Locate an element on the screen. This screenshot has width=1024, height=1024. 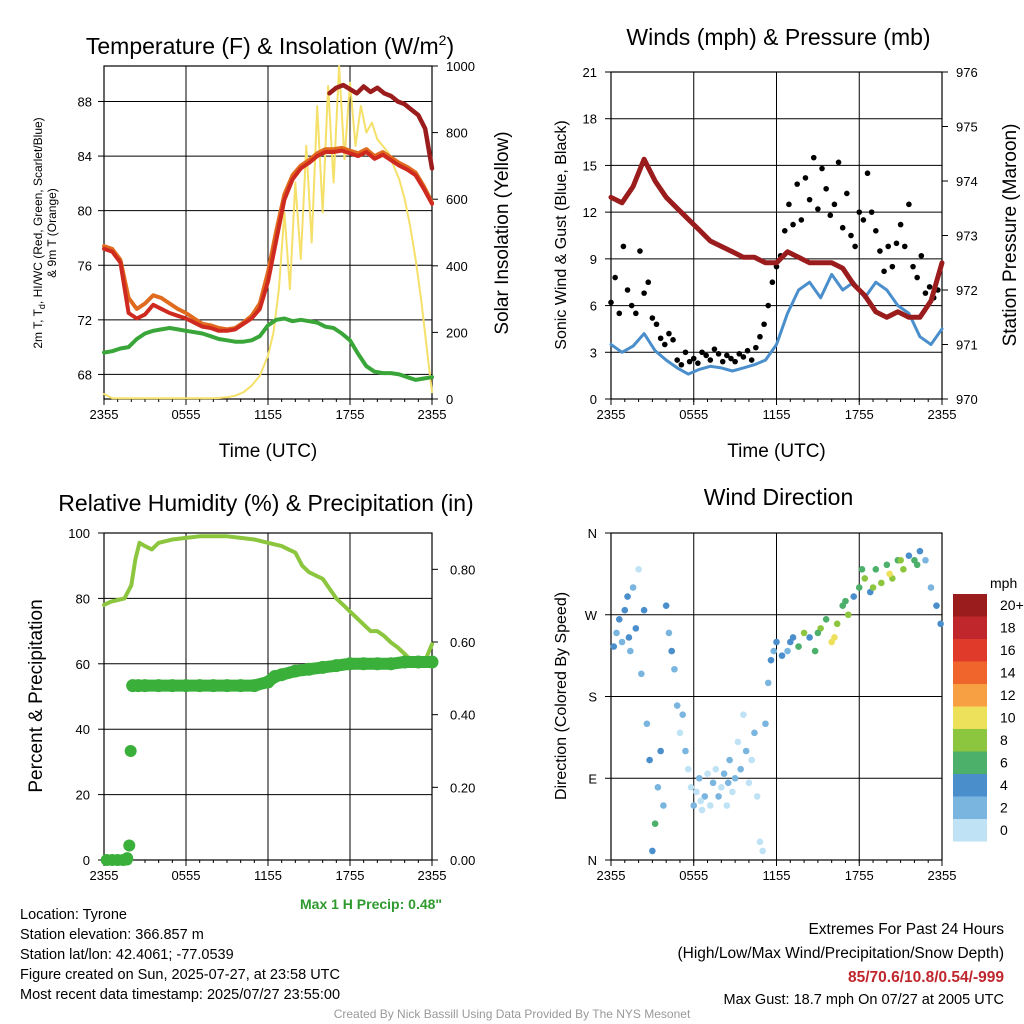
y2-tick-label: 974 is located at coordinates (967, 181).